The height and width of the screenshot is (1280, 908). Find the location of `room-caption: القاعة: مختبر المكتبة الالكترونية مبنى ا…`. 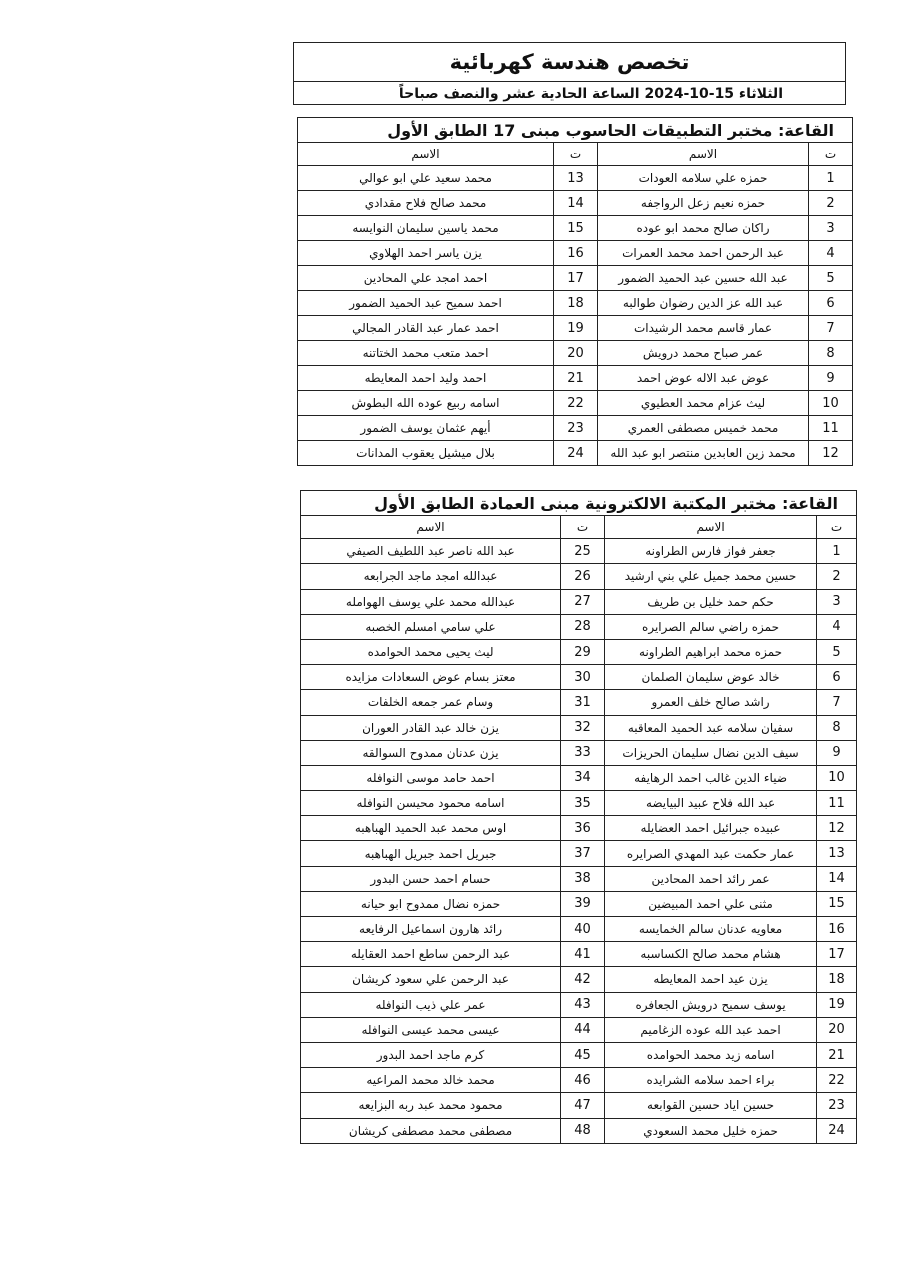

room-caption: القاعة: مختبر المكتبة الالكترونية مبنى ا… is located at coordinates (578, 503).